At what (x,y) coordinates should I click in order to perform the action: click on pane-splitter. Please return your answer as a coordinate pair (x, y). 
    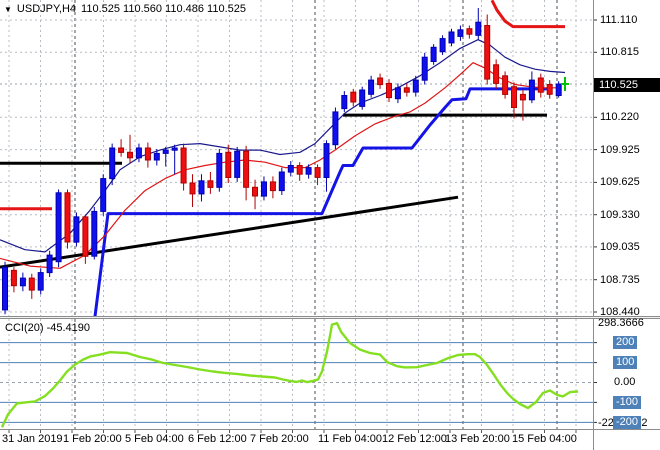
    Looking at the image, I should click on (330, 317).